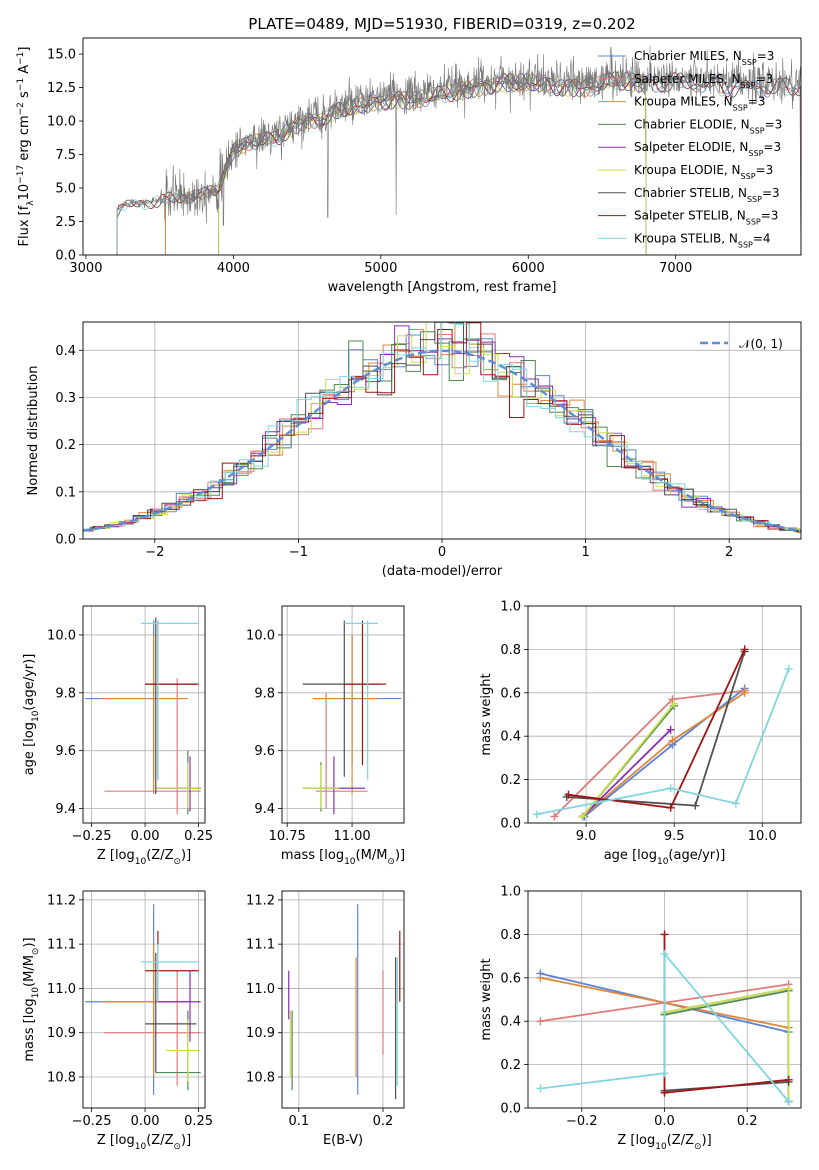 Image resolution: width=819 pixels, height=1170 pixels. I want to click on legend-entry: Salpeter MILES, NSSP=3, so click(685, 80).